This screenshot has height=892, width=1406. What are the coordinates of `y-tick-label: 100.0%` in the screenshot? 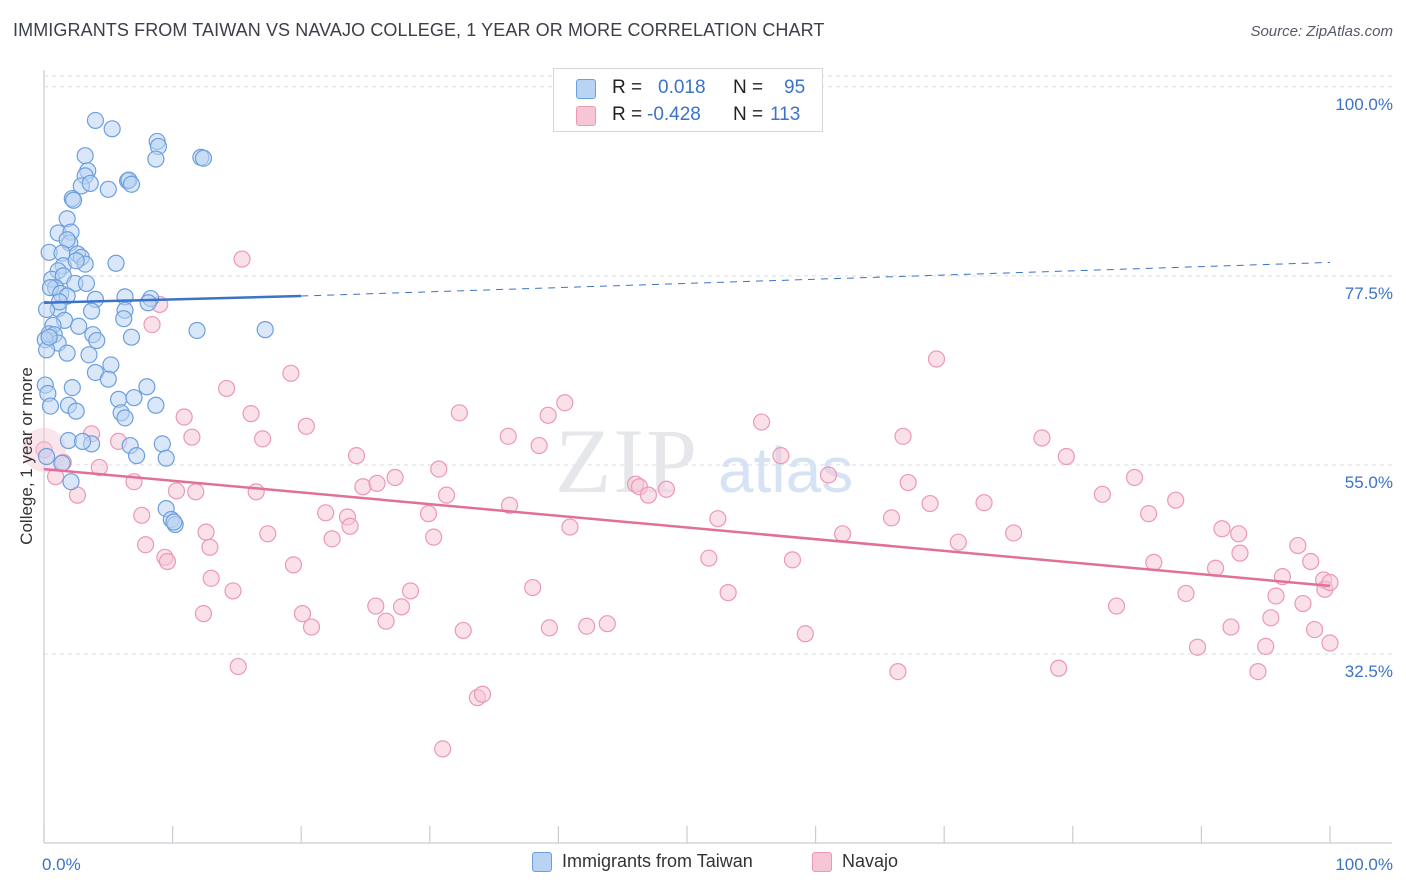 It's located at (1364, 104).